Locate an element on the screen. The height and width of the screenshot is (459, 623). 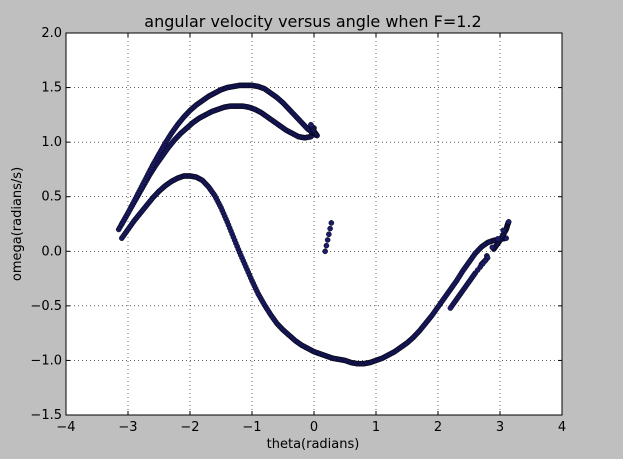
x-axis-label: theta(radians) is located at coordinates (313, 444).